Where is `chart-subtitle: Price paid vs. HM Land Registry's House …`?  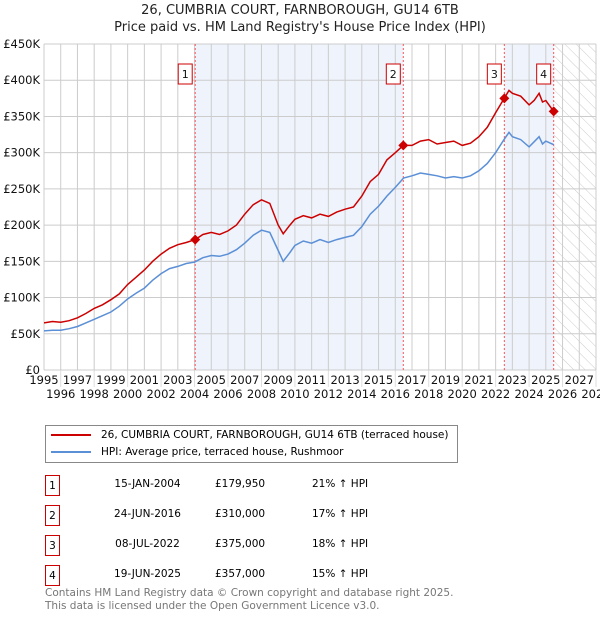
chart-subtitle: Price paid vs. HM Land Registry's House … is located at coordinates (300, 27).